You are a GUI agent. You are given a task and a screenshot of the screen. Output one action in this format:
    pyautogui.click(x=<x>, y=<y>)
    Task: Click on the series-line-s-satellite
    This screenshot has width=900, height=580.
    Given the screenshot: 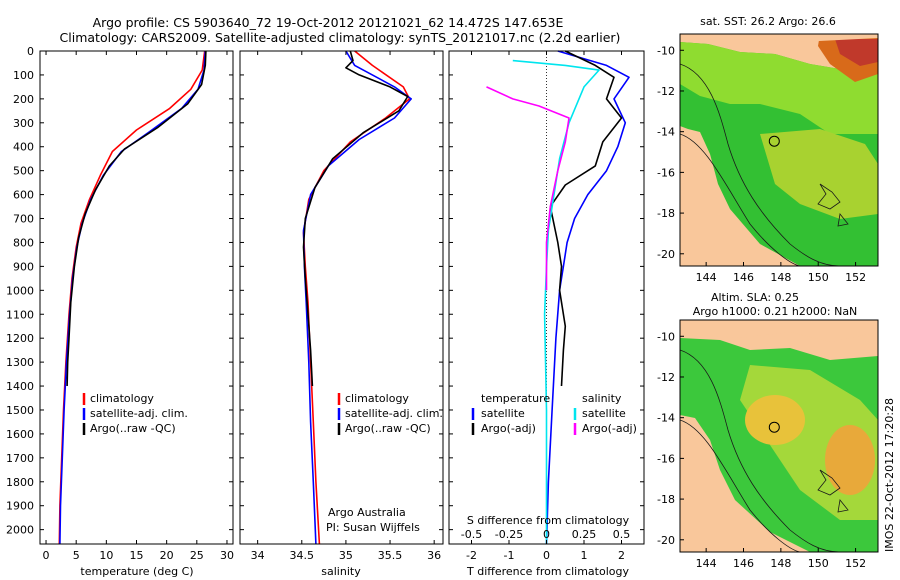 What is the action you would take?
    pyautogui.click(x=556, y=301)
    